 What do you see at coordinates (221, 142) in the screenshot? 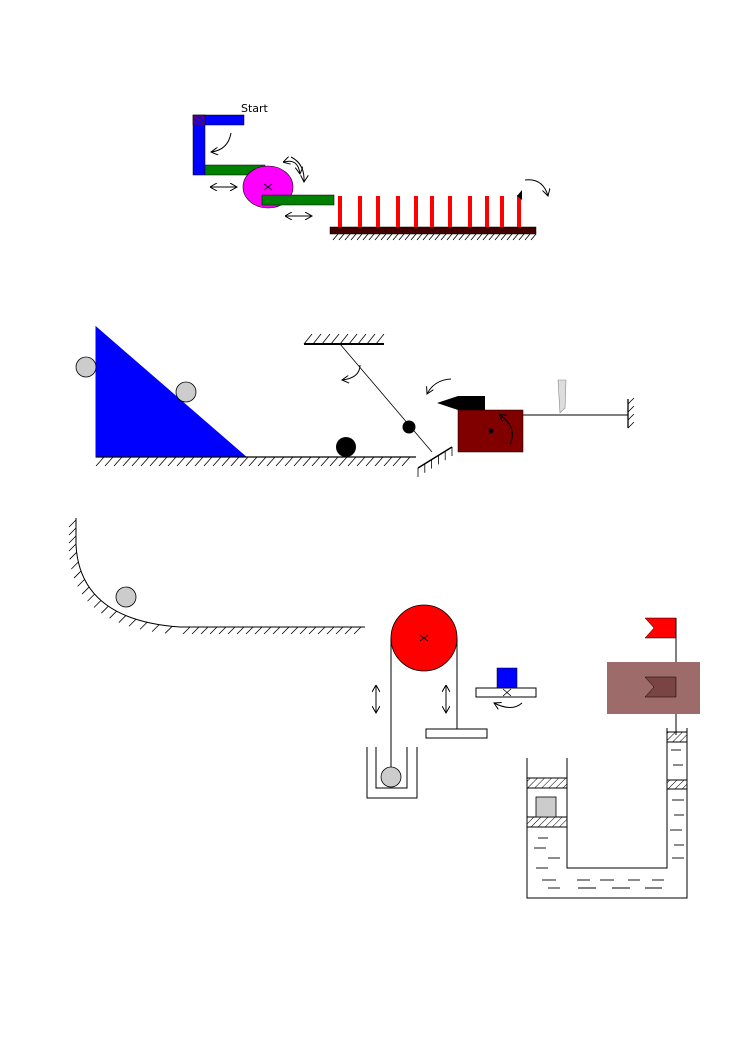
I see `start-curved-arrow` at bounding box center [221, 142].